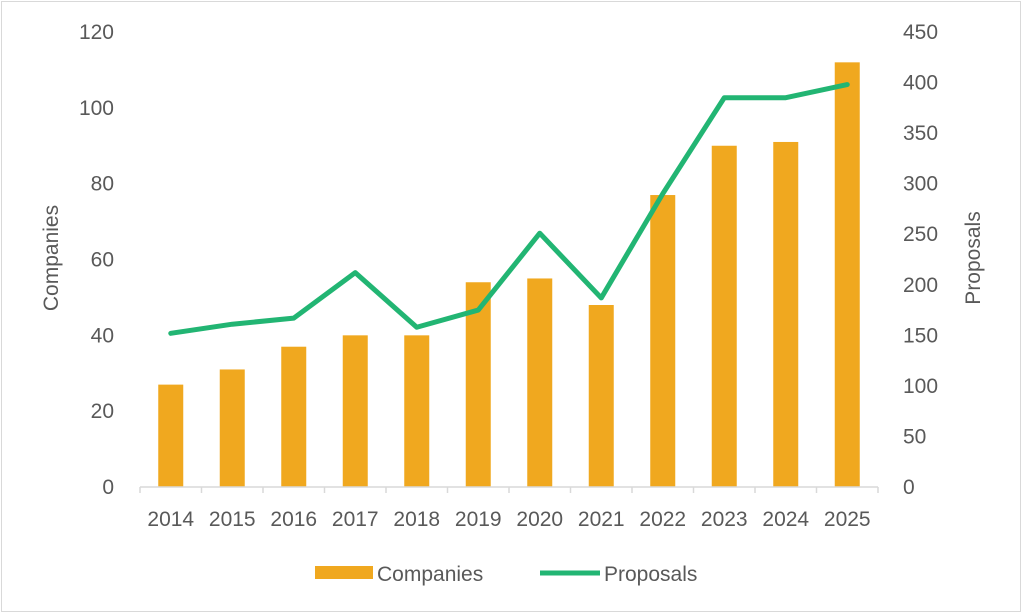  Describe the element at coordinates (601, 396) in the screenshot. I see `bar-2021` at that location.